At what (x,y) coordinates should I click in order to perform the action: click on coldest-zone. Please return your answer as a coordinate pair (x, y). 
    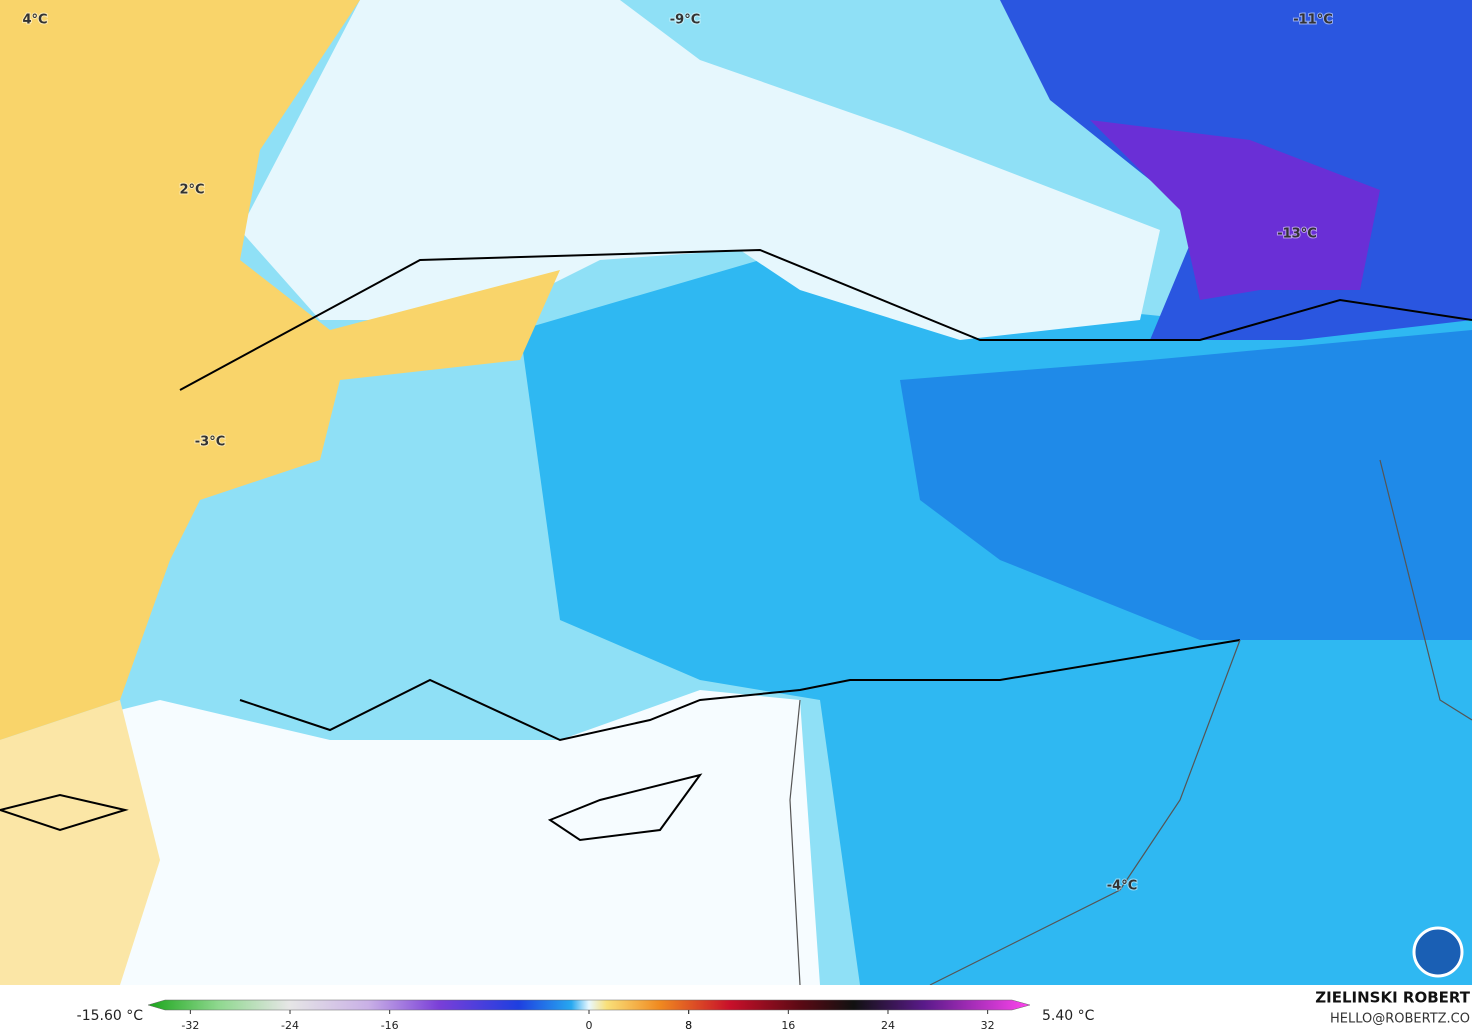
    Looking at the image, I should click on (1235, 210).